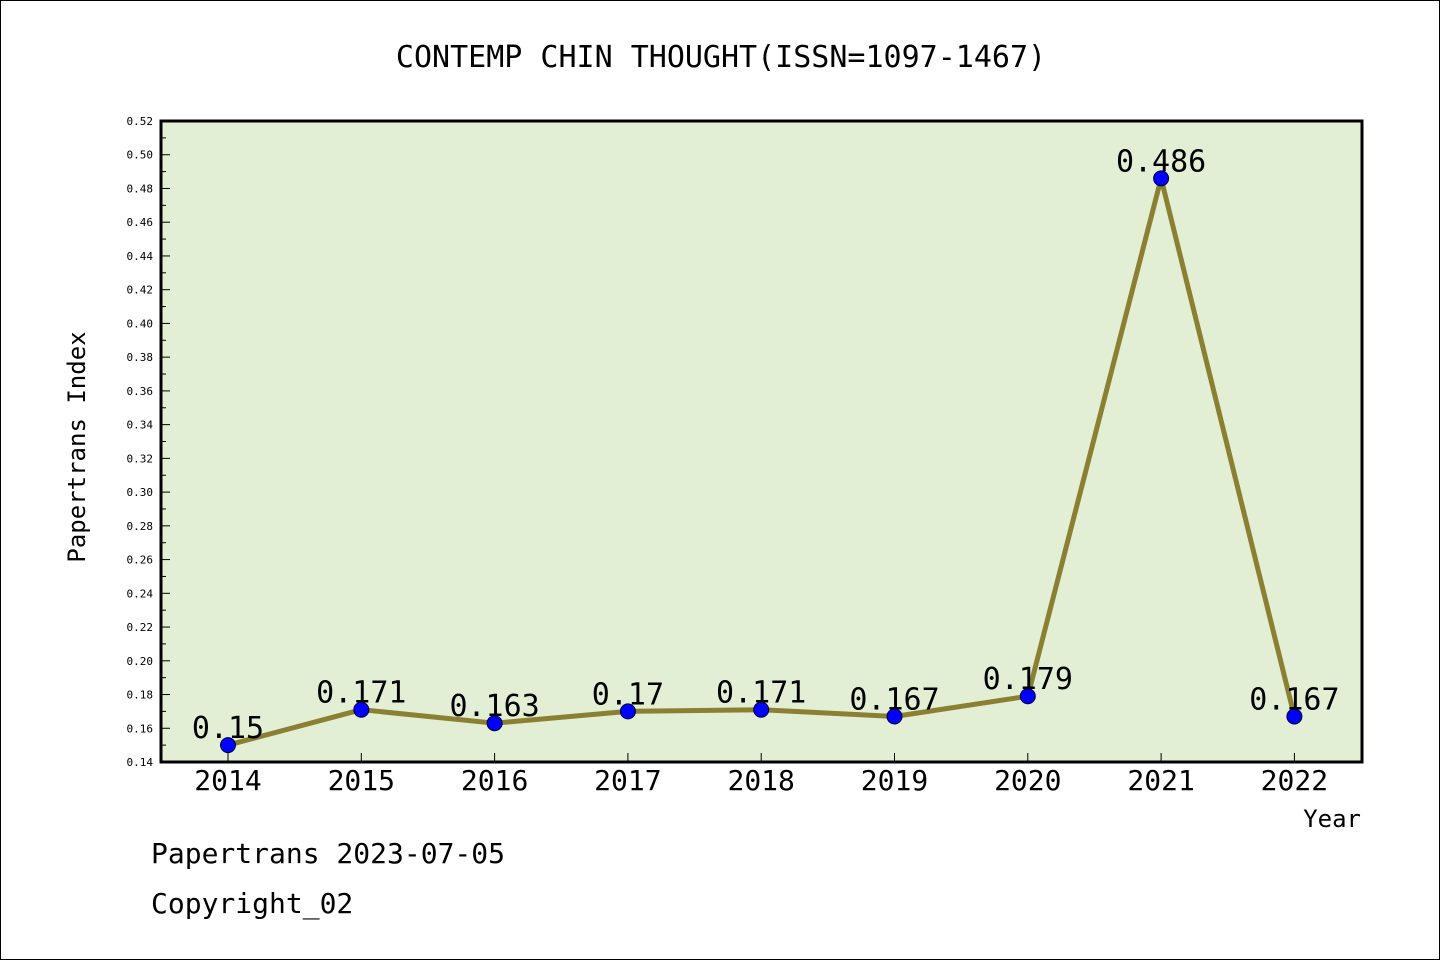 The image size is (1440, 961). I want to click on x-tick-label: 2015, so click(361, 780).